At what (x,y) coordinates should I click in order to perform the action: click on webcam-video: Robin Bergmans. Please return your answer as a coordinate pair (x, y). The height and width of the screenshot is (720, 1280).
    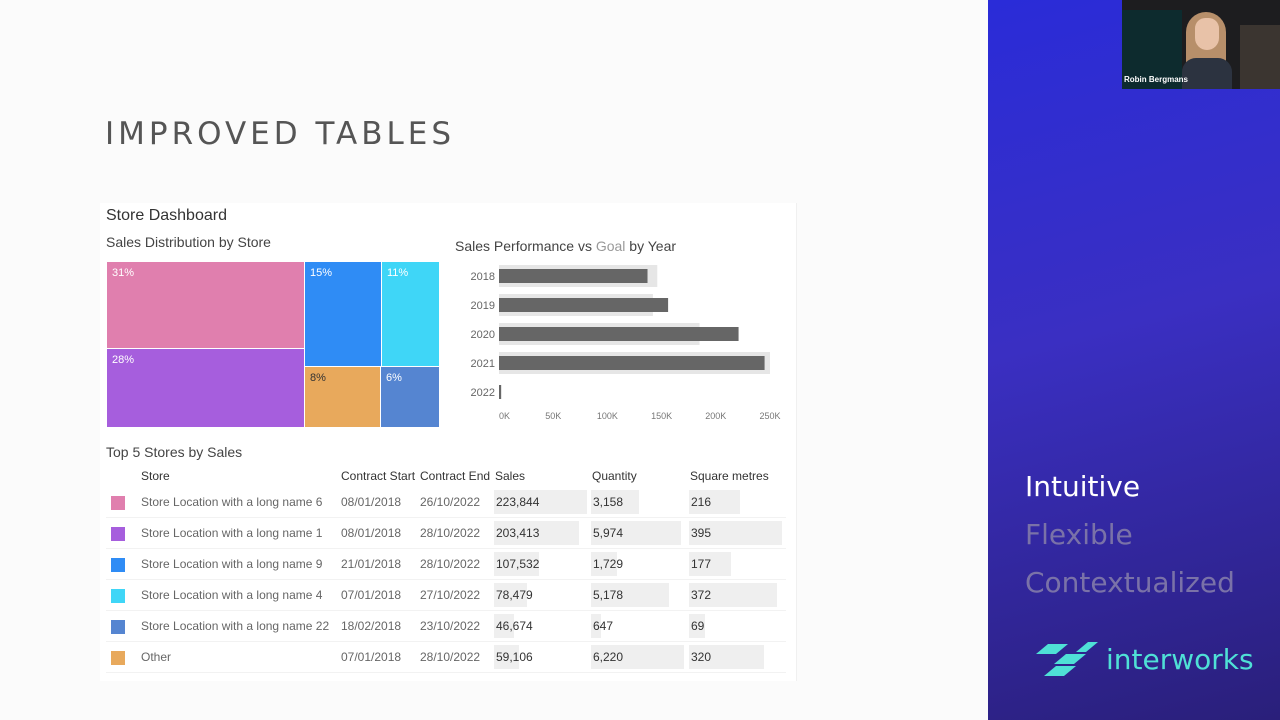
    Looking at the image, I should click on (1201, 44).